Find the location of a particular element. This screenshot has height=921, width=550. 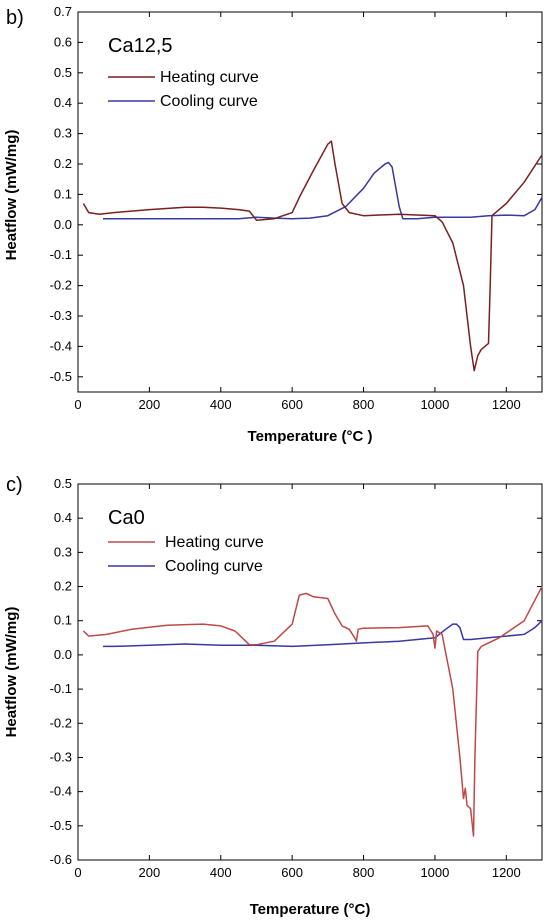

panel-label: b) is located at coordinates (15, 18).